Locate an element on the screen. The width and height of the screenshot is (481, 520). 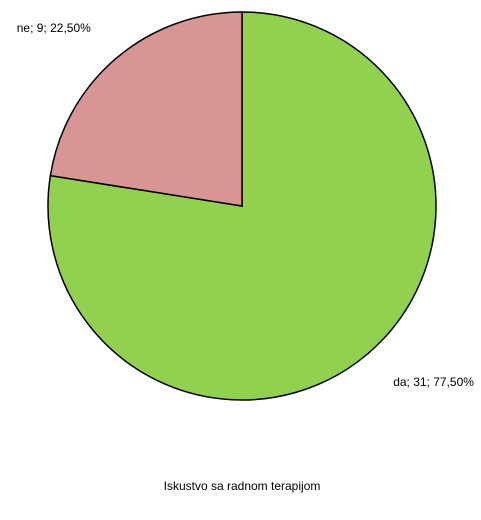
chart-title: Iskustvo sa radnom terapijom is located at coordinates (242, 486).